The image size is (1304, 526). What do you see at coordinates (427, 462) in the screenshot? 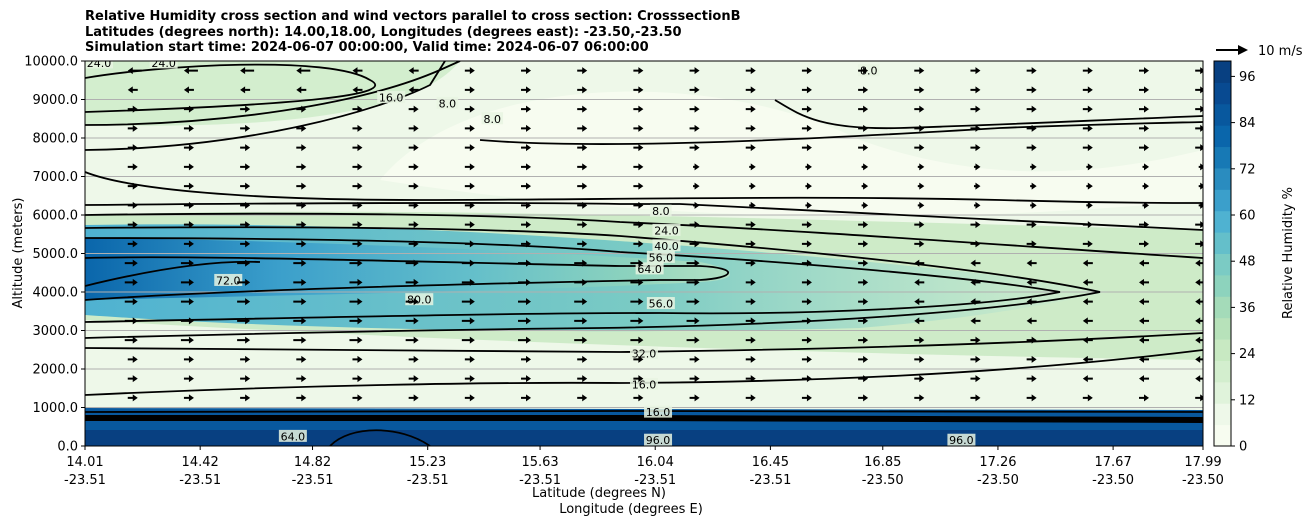
I see `x-tick-label-lat: 15.23` at bounding box center [427, 462].